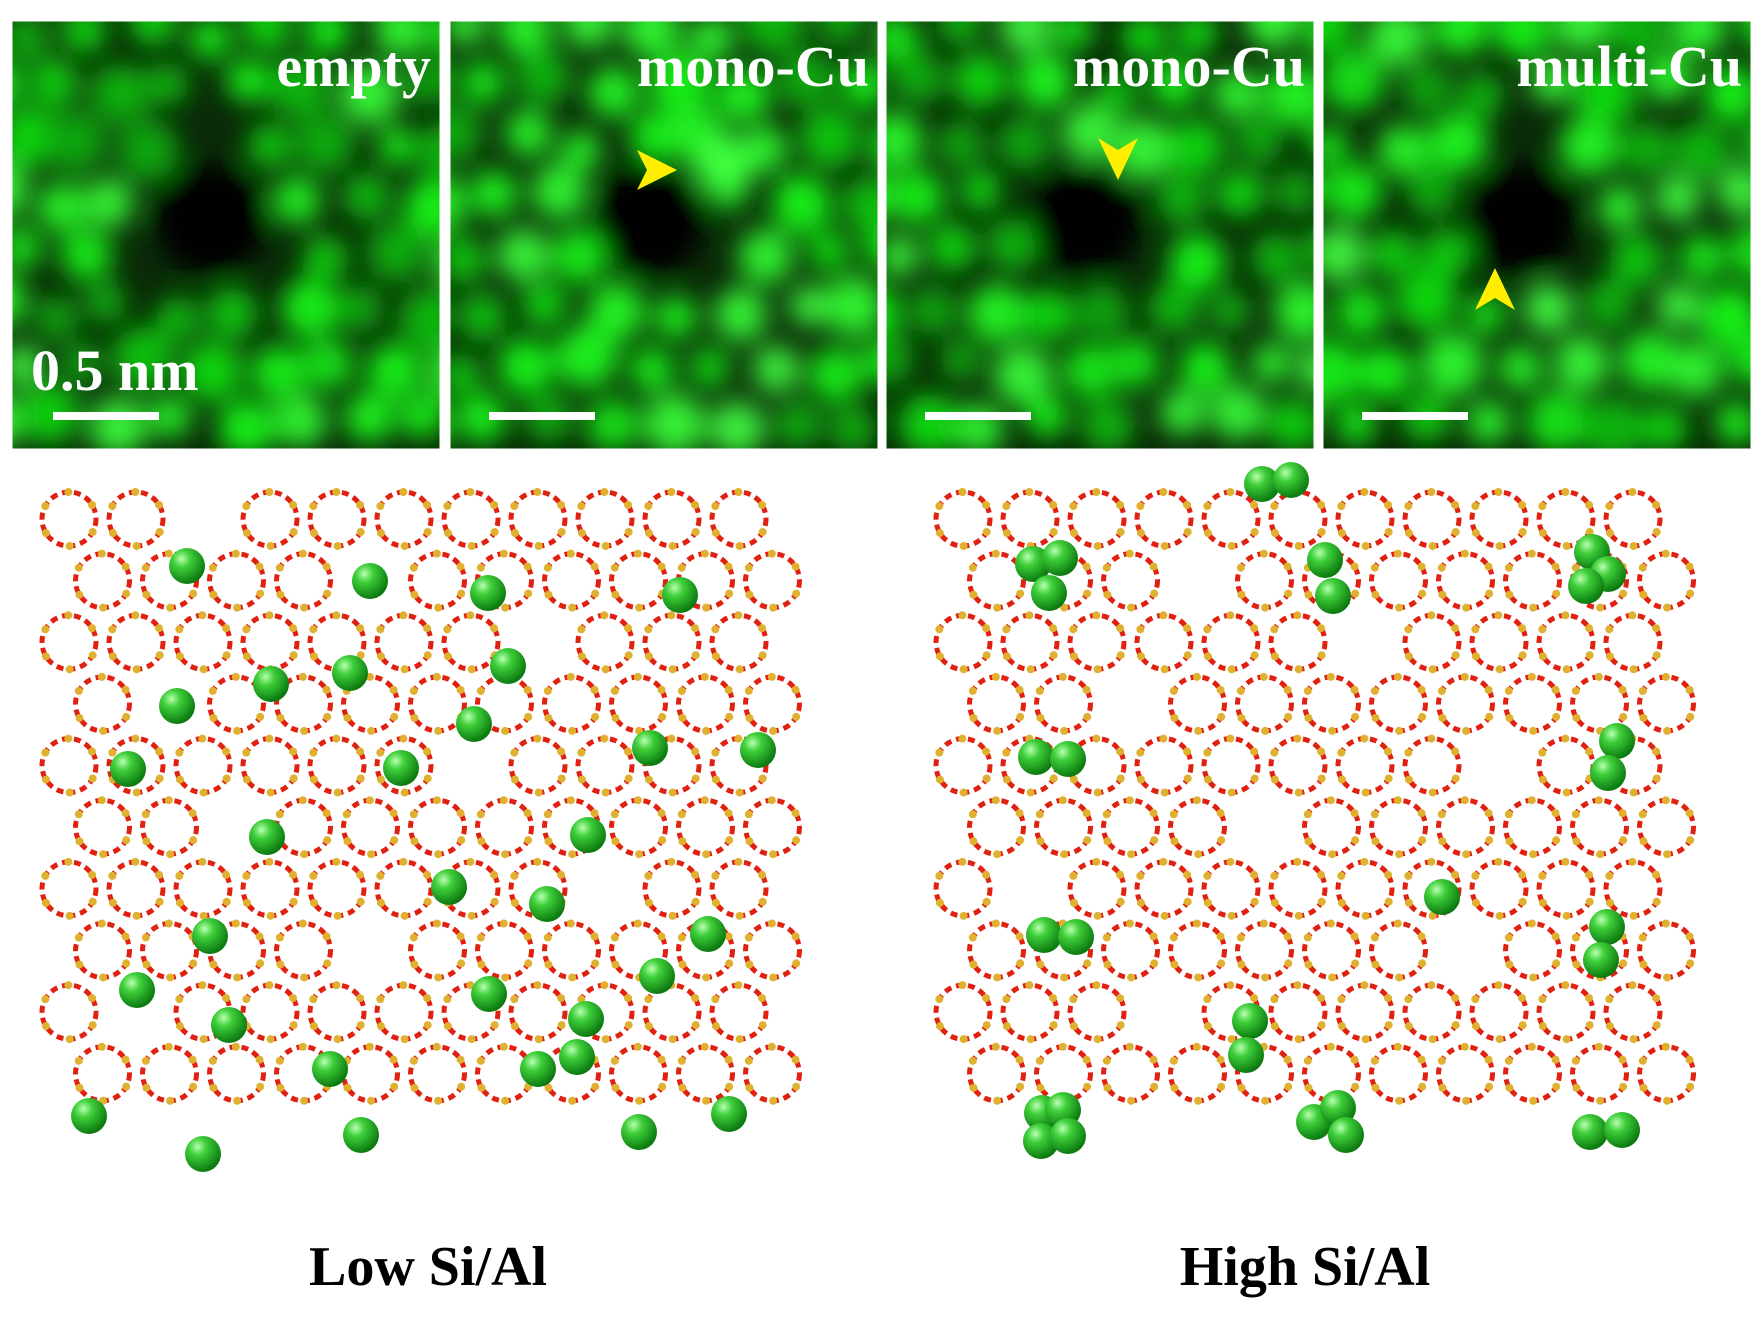  I want to click on cu-spot, so click(724, 165).